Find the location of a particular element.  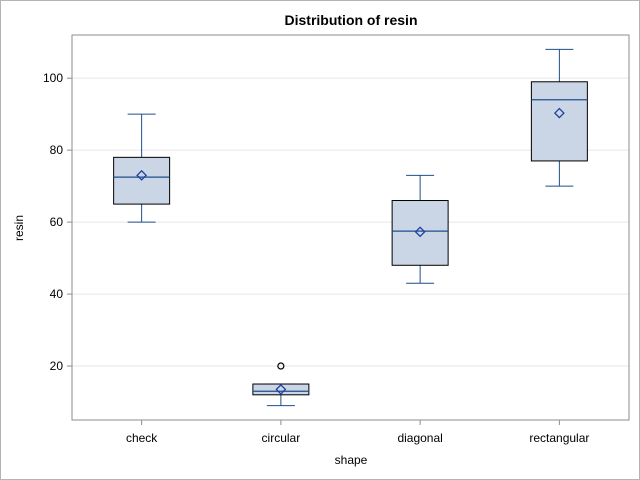

x-tick-label: circular is located at coordinates (281, 438).